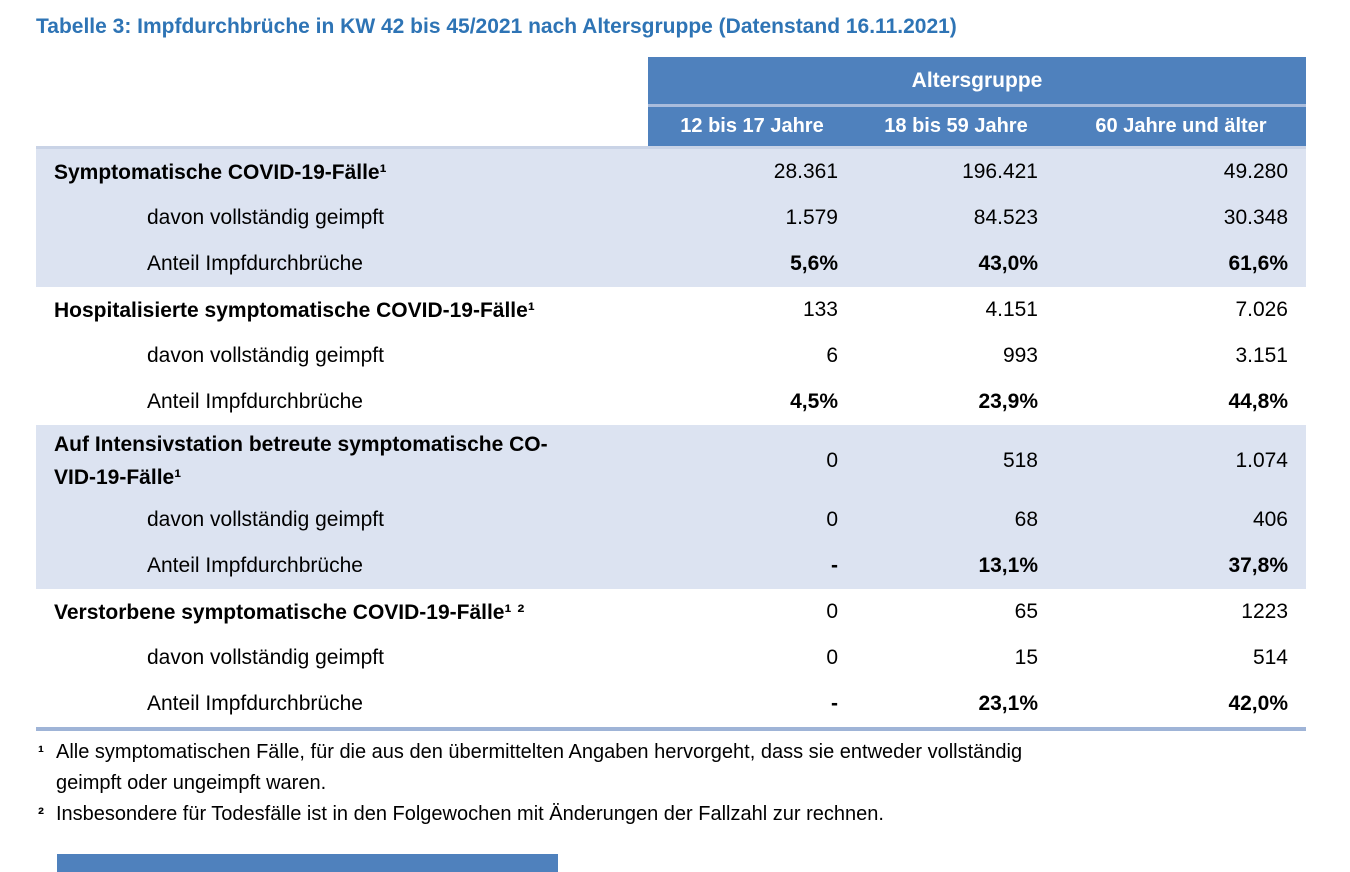  Describe the element at coordinates (220, 172) in the screenshot. I see `row-label: Symptomatische COVID-19-Fälle¹` at that location.